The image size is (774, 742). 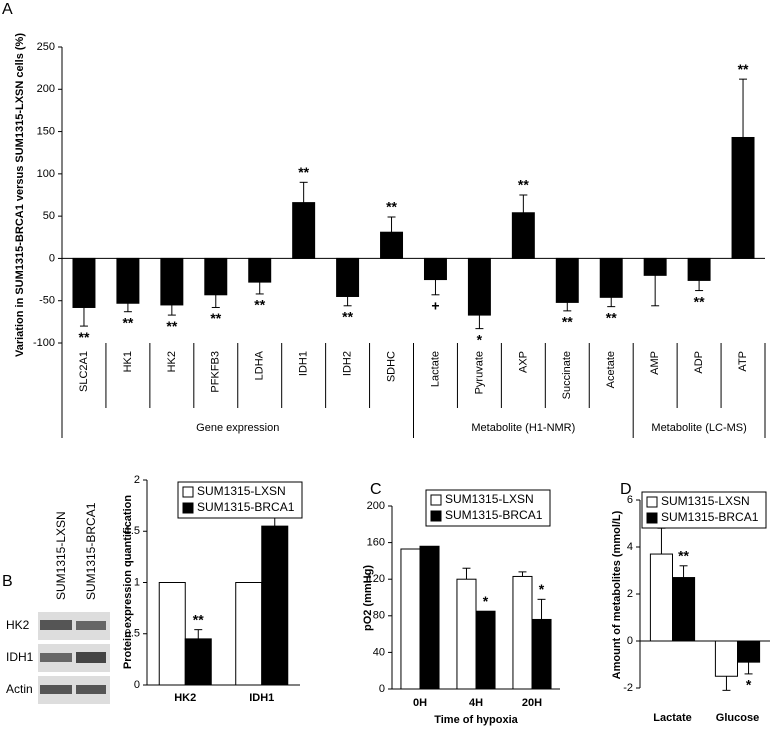 What do you see at coordinates (699, 362) in the screenshot?
I see `x-tick-label: ADP` at bounding box center [699, 362].